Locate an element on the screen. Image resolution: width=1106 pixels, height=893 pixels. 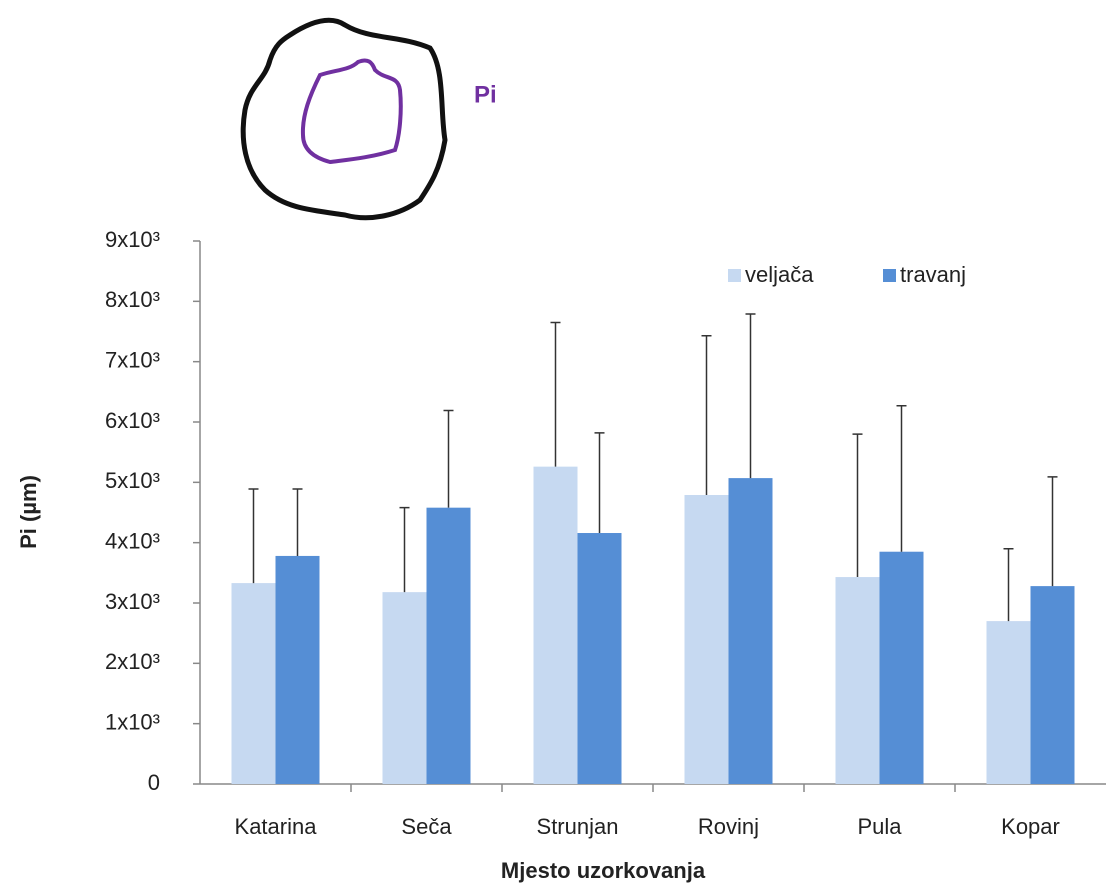
cell-diagram is located at coordinates (344, 119).